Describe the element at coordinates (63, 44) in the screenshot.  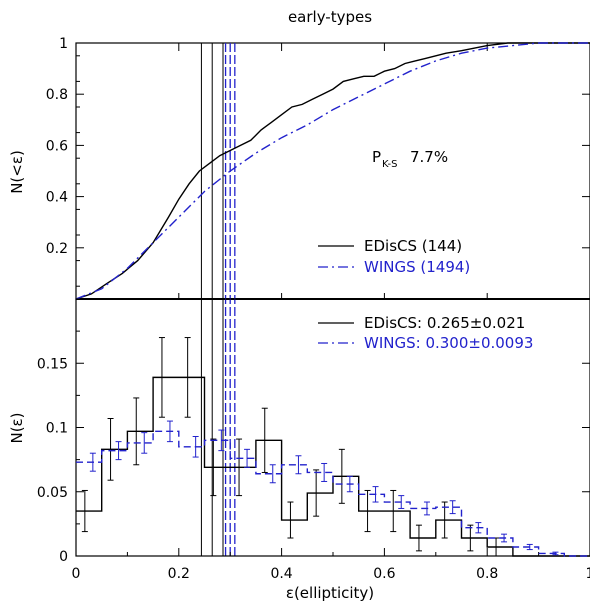
I see `top-ytick-label: 1` at that location.